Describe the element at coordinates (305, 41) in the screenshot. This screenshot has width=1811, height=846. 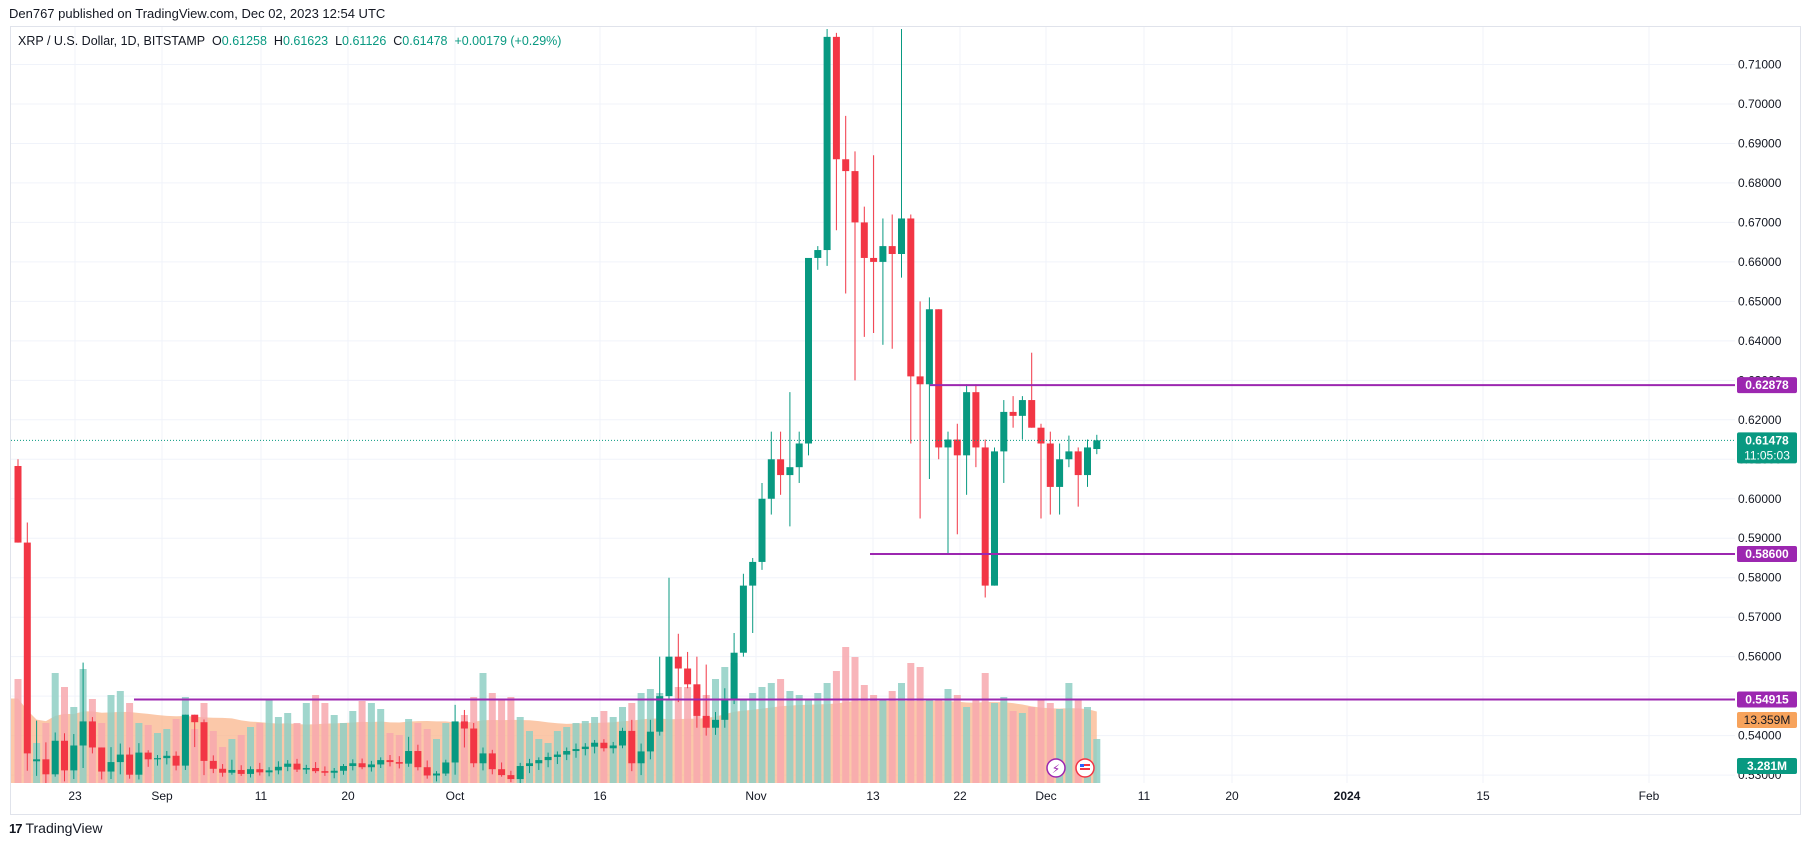
I see `high-value: 0.61623` at that location.